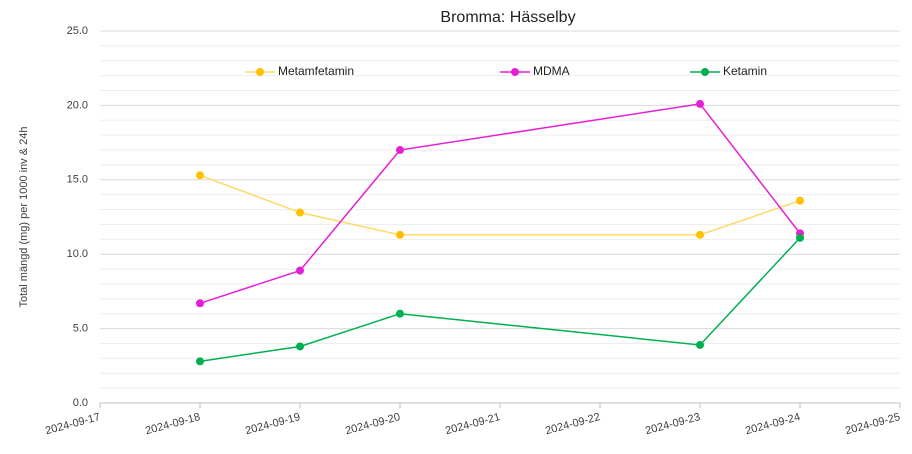 Image resolution: width=912 pixels, height=454 pixels. Describe the element at coordinates (372, 424) in the screenshot. I see `x-tick-label: 2024-09-20` at that location.